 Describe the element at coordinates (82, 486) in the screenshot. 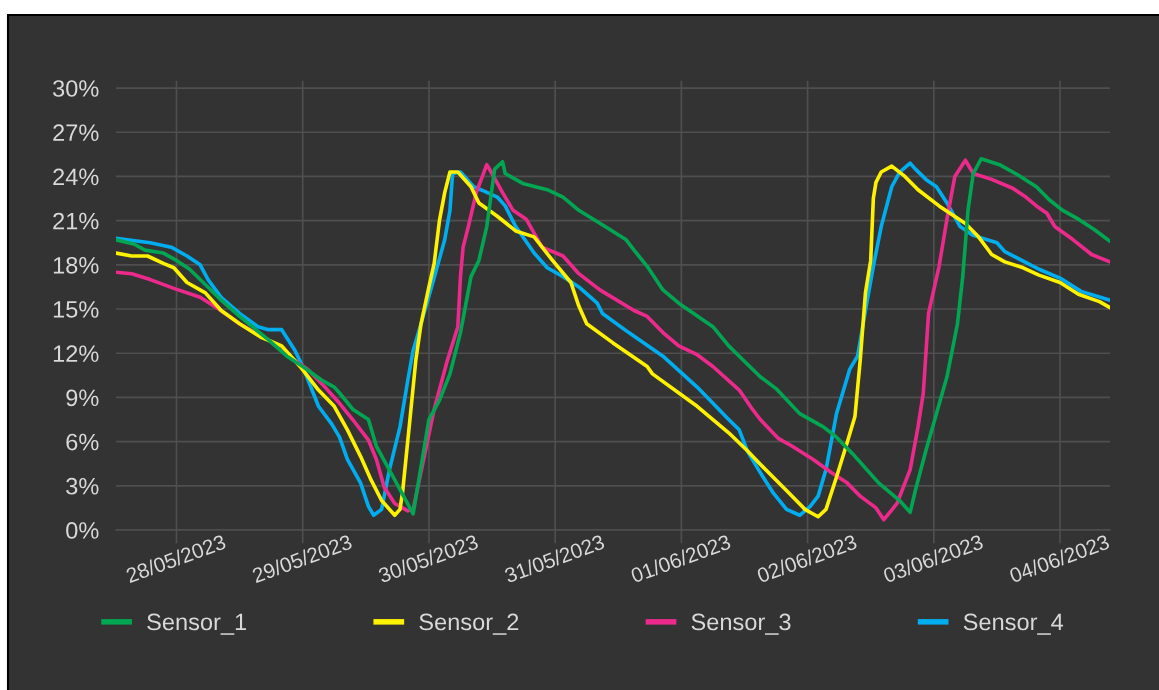

I see `y-tick-label: 3%` at that location.